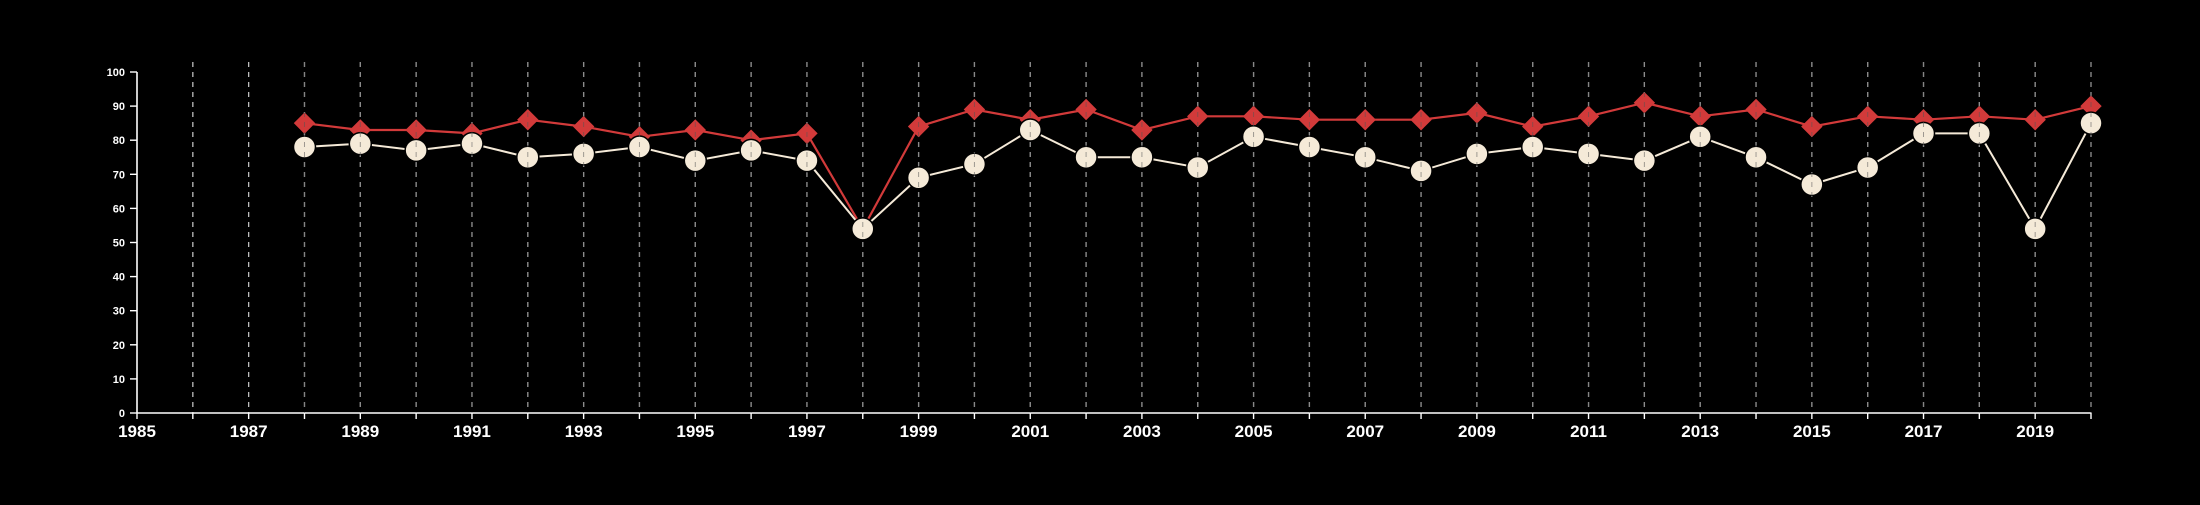  Describe the element at coordinates (1477, 431) in the screenshot. I see `x-tick-label: 2009` at that location.